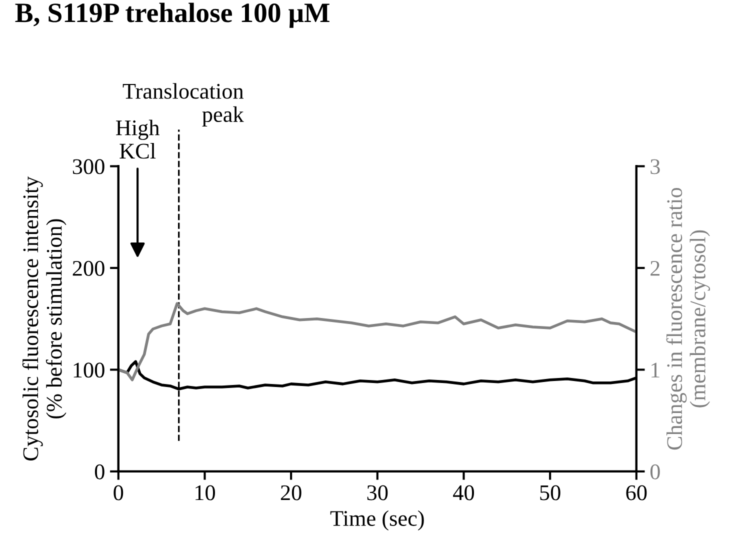 This screenshot has height=545, width=740. Describe the element at coordinates (550, 492) in the screenshot. I see `x-tick-label: 50` at that location.